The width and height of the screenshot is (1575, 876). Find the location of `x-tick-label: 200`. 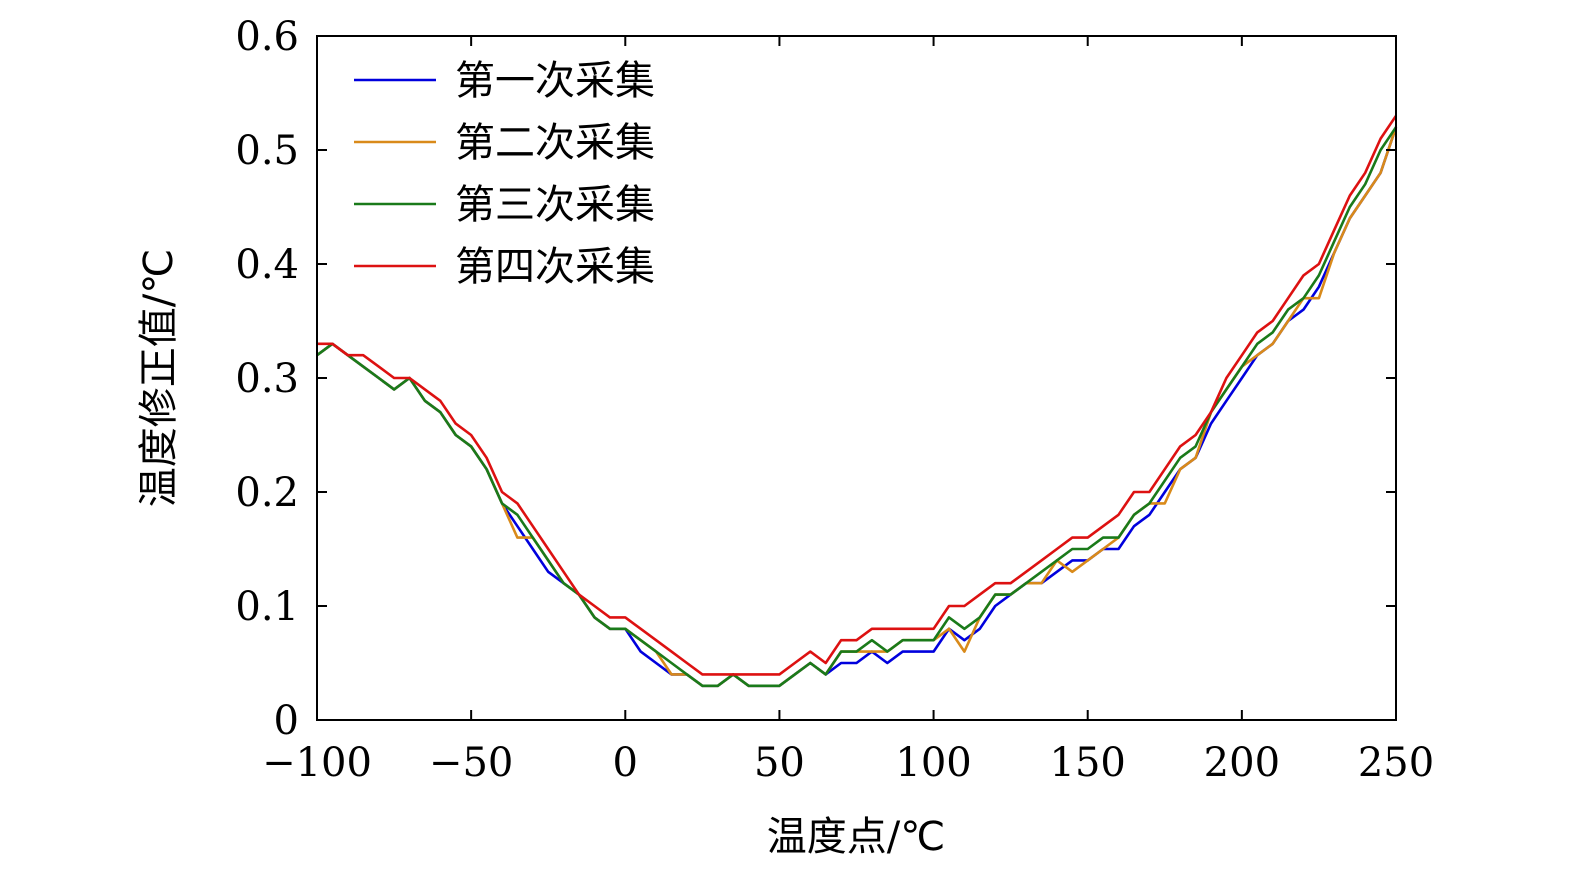

x-tick-label: 200 is located at coordinates (1242, 763).